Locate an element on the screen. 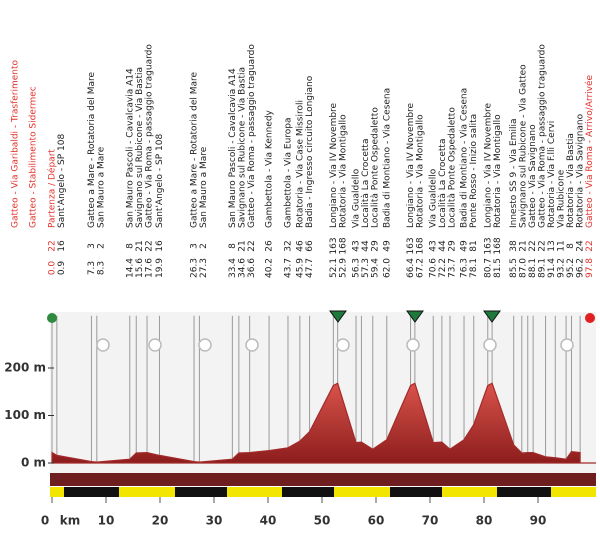 The width and height of the screenshot is (600, 535). y-tick-label: 100 m is located at coordinates (25, 415).